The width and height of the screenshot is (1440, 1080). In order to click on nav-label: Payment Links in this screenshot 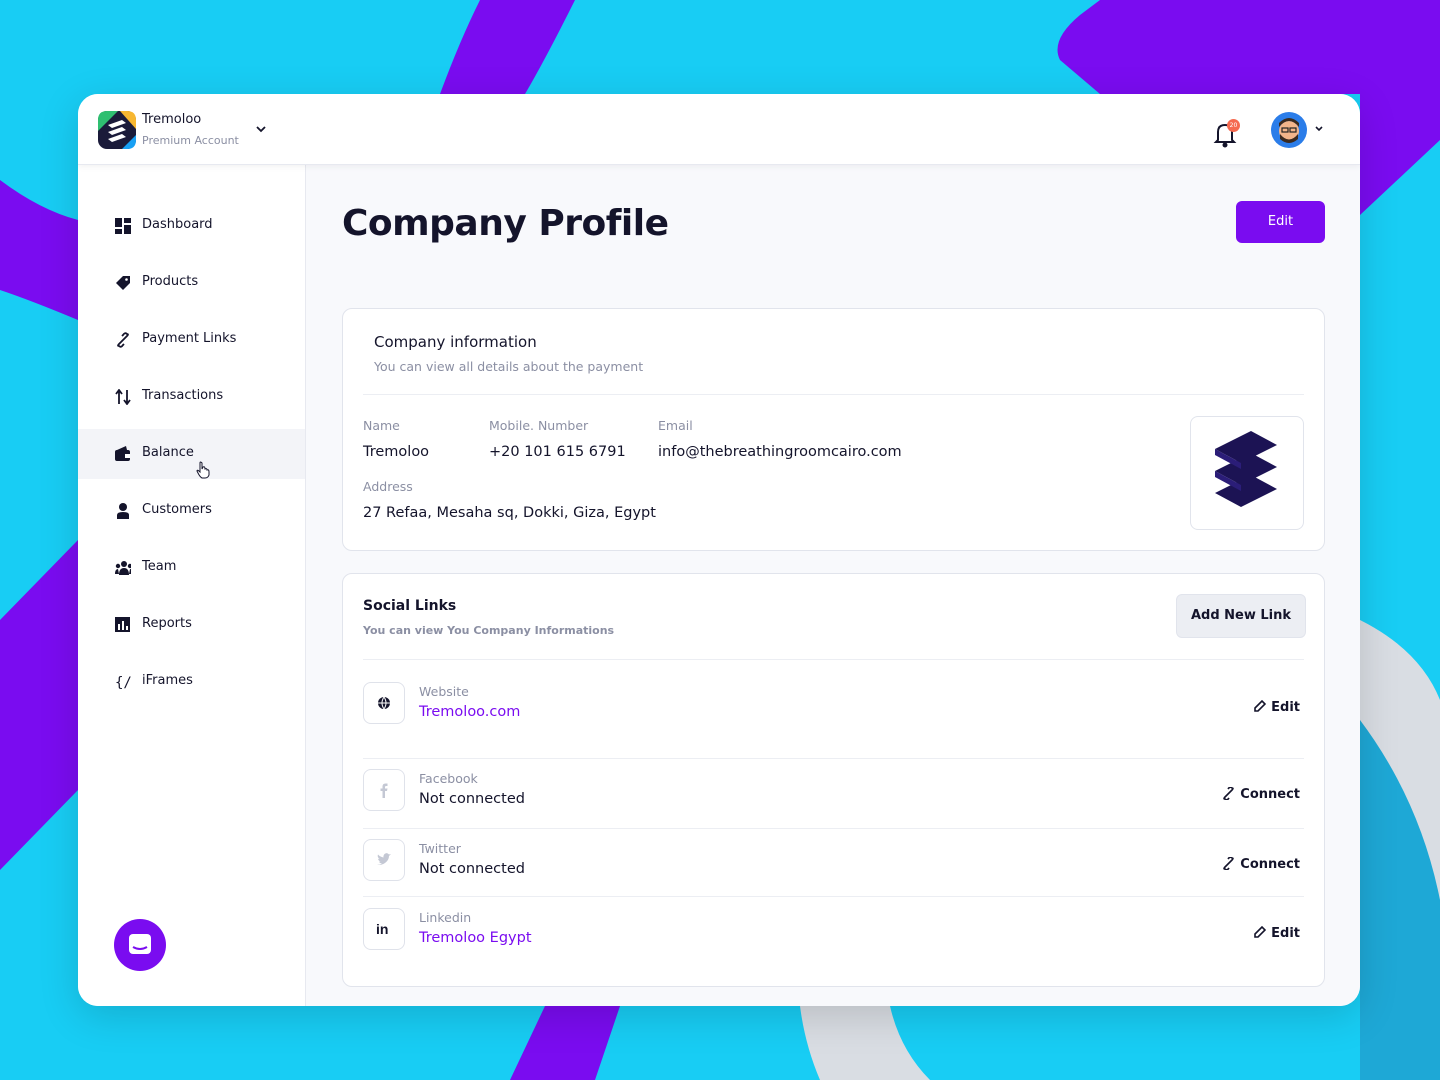, I will do `click(189, 338)`.